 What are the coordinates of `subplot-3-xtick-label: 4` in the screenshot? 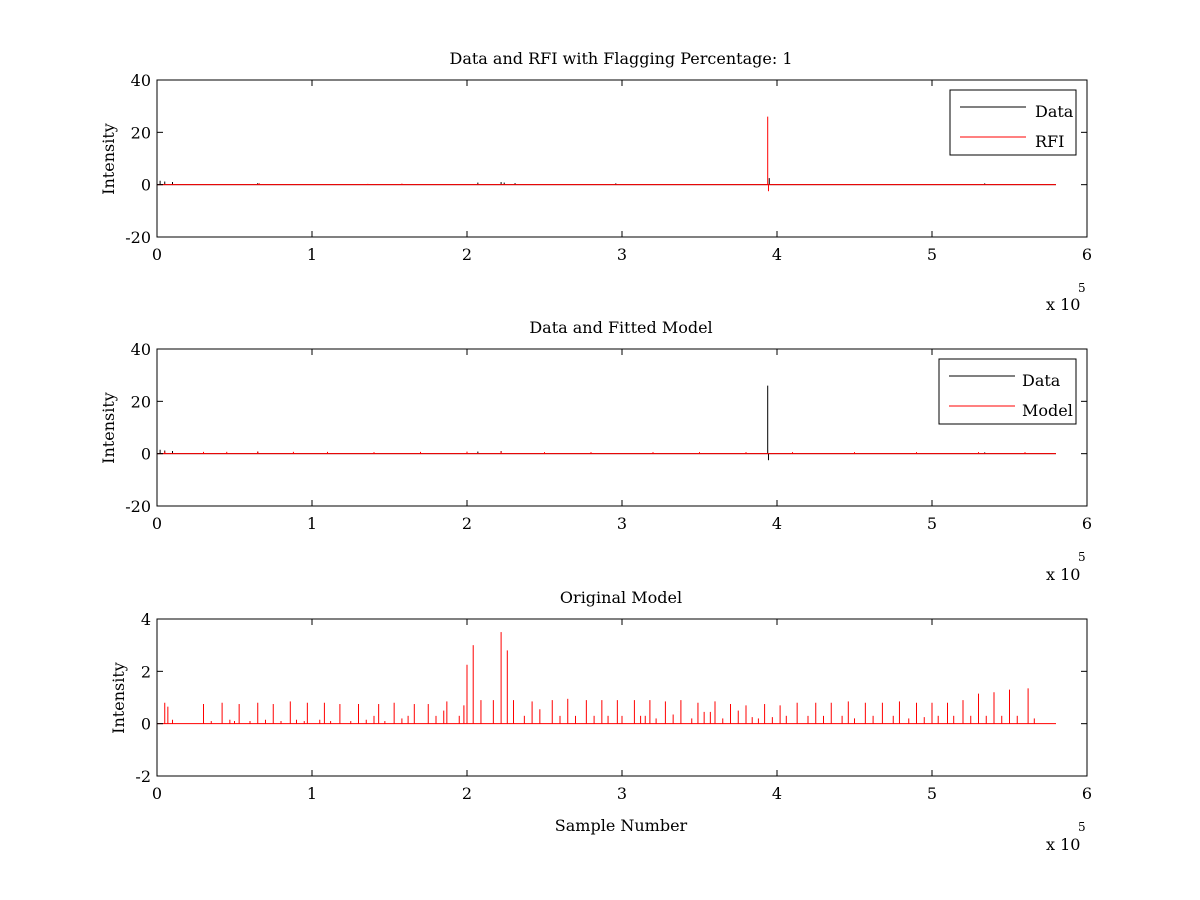 It's located at (777, 793).